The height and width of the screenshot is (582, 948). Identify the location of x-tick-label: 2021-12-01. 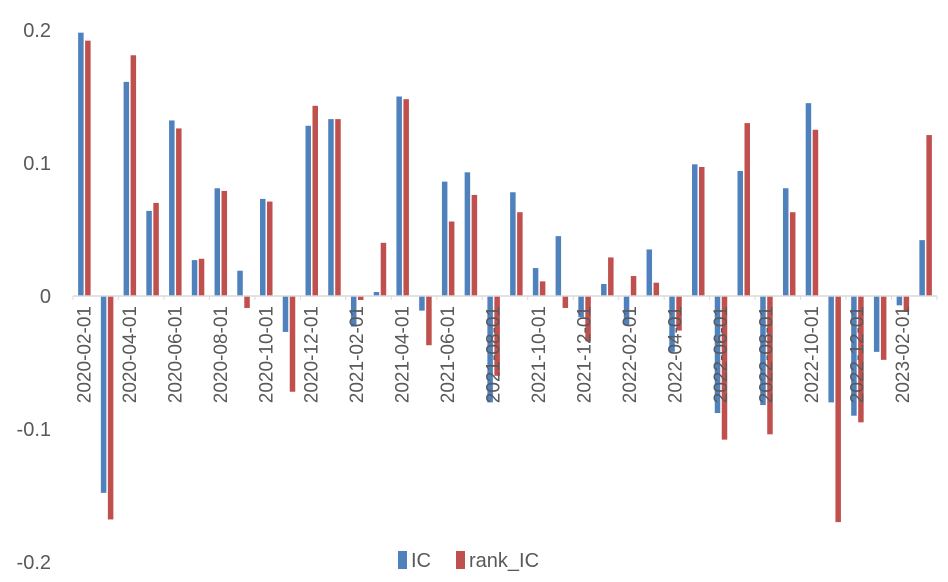
(585, 354).